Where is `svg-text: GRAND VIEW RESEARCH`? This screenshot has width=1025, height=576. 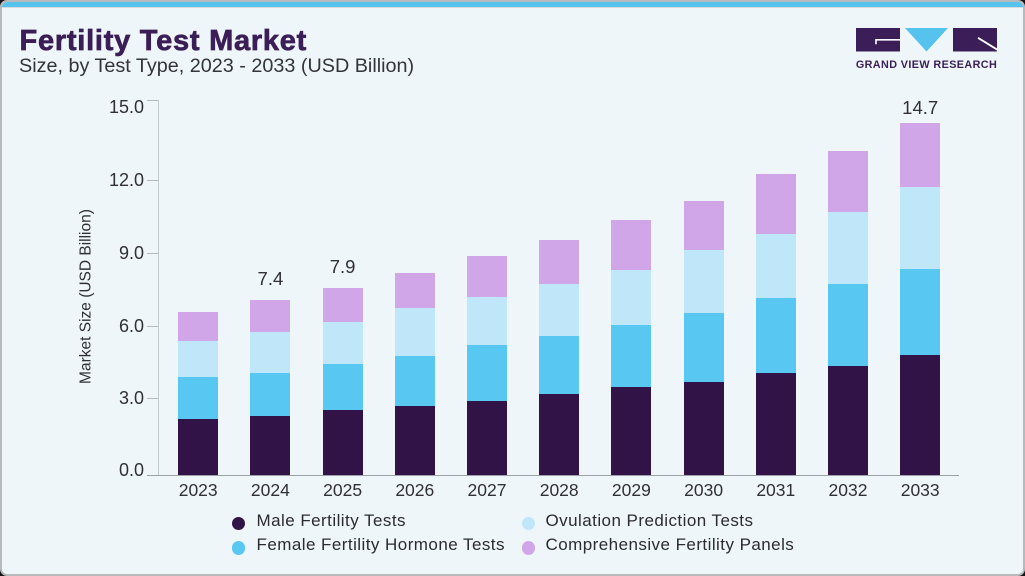 svg-text: GRAND VIEW RESEARCH is located at coordinates (926, 65).